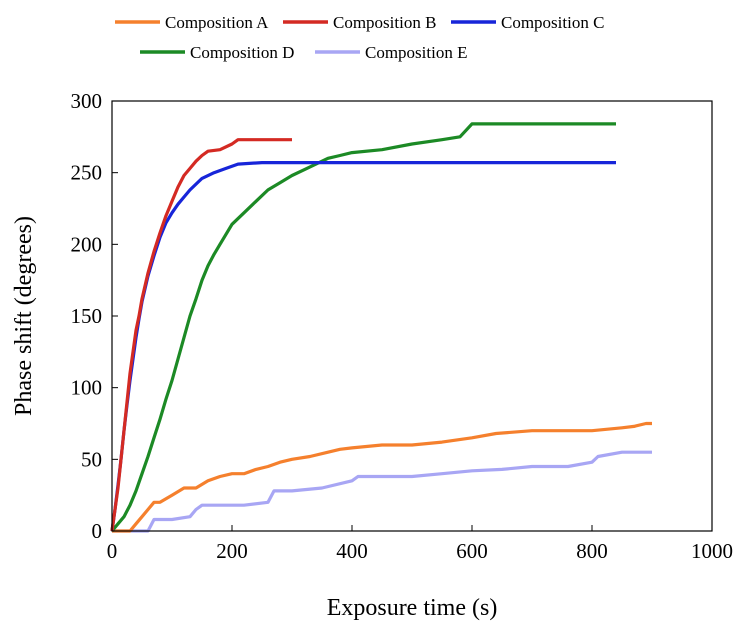 Image resolution: width=737 pixels, height=631 pixels. I want to click on legend-label-composition-b: Composition B, so click(384, 22).